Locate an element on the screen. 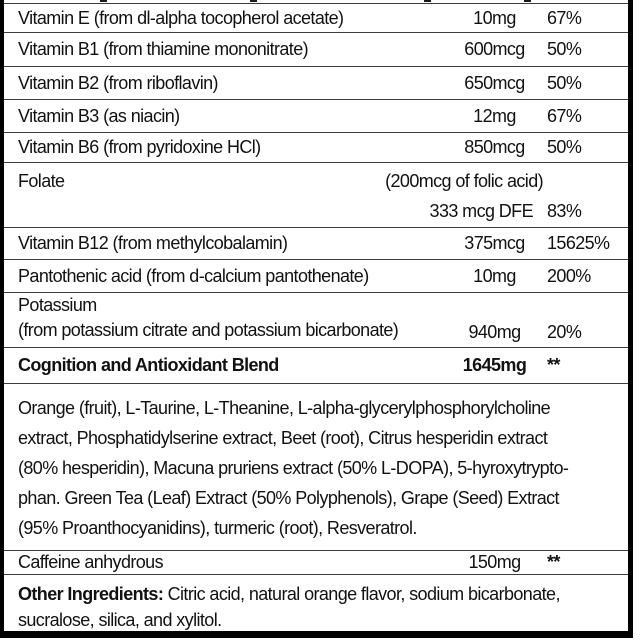  potassium-name: Potassium is located at coordinates (57, 305).